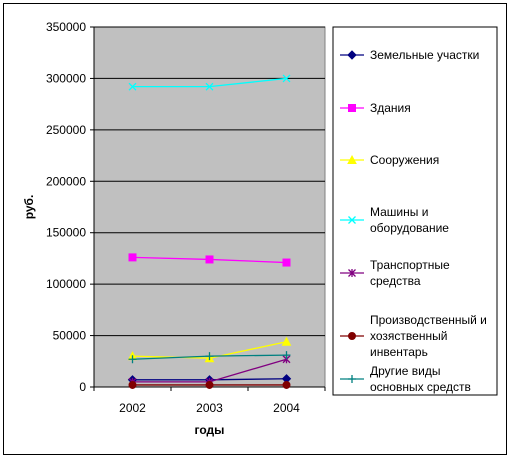  I want to click on y-tick-label: 100000, so click(66, 284).